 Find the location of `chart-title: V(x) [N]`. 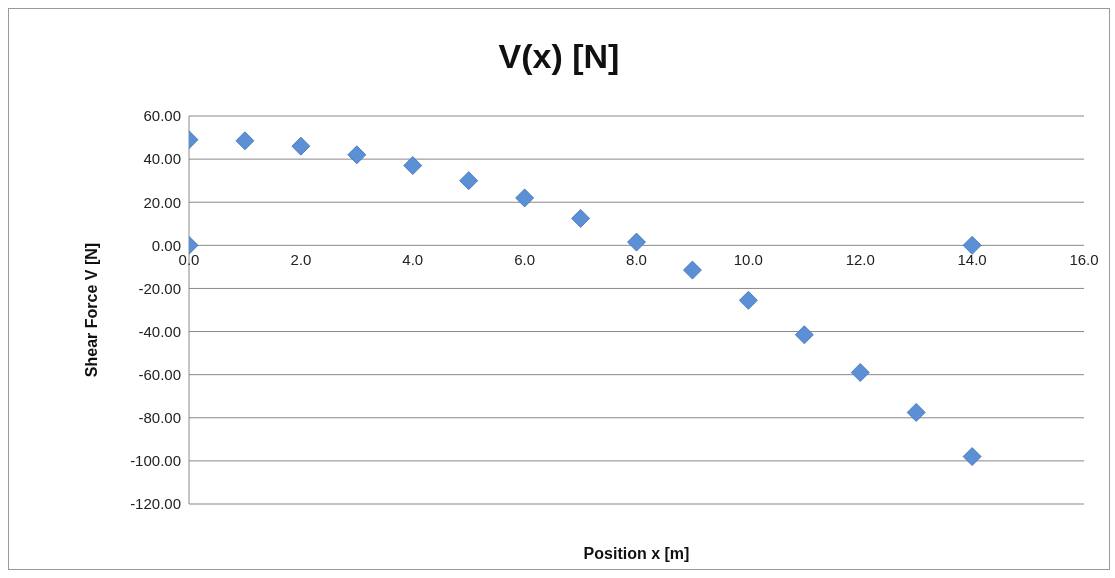

chart-title: V(x) [N] is located at coordinates (559, 56).